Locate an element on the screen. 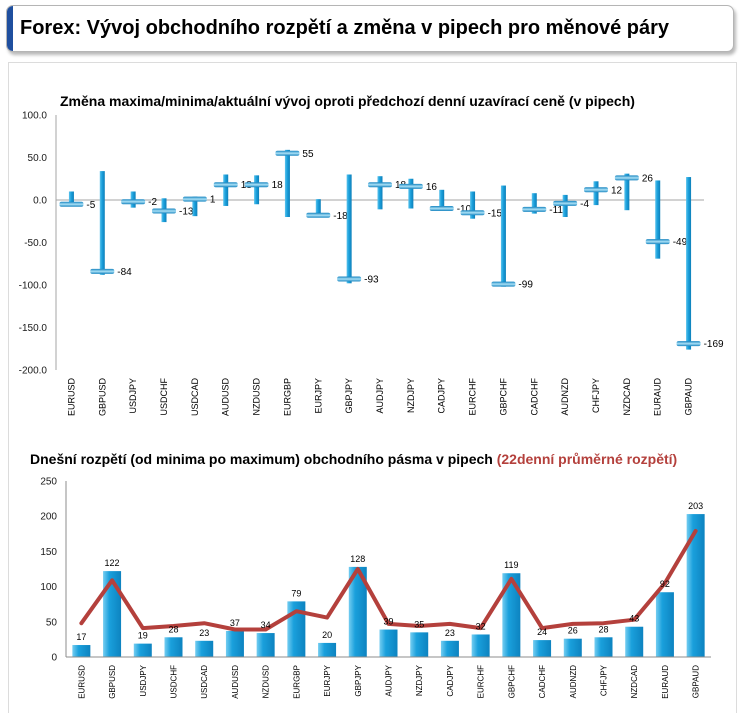 This screenshot has width=742, height=713. chart2-category-label: USDCAD is located at coordinates (204, 682).